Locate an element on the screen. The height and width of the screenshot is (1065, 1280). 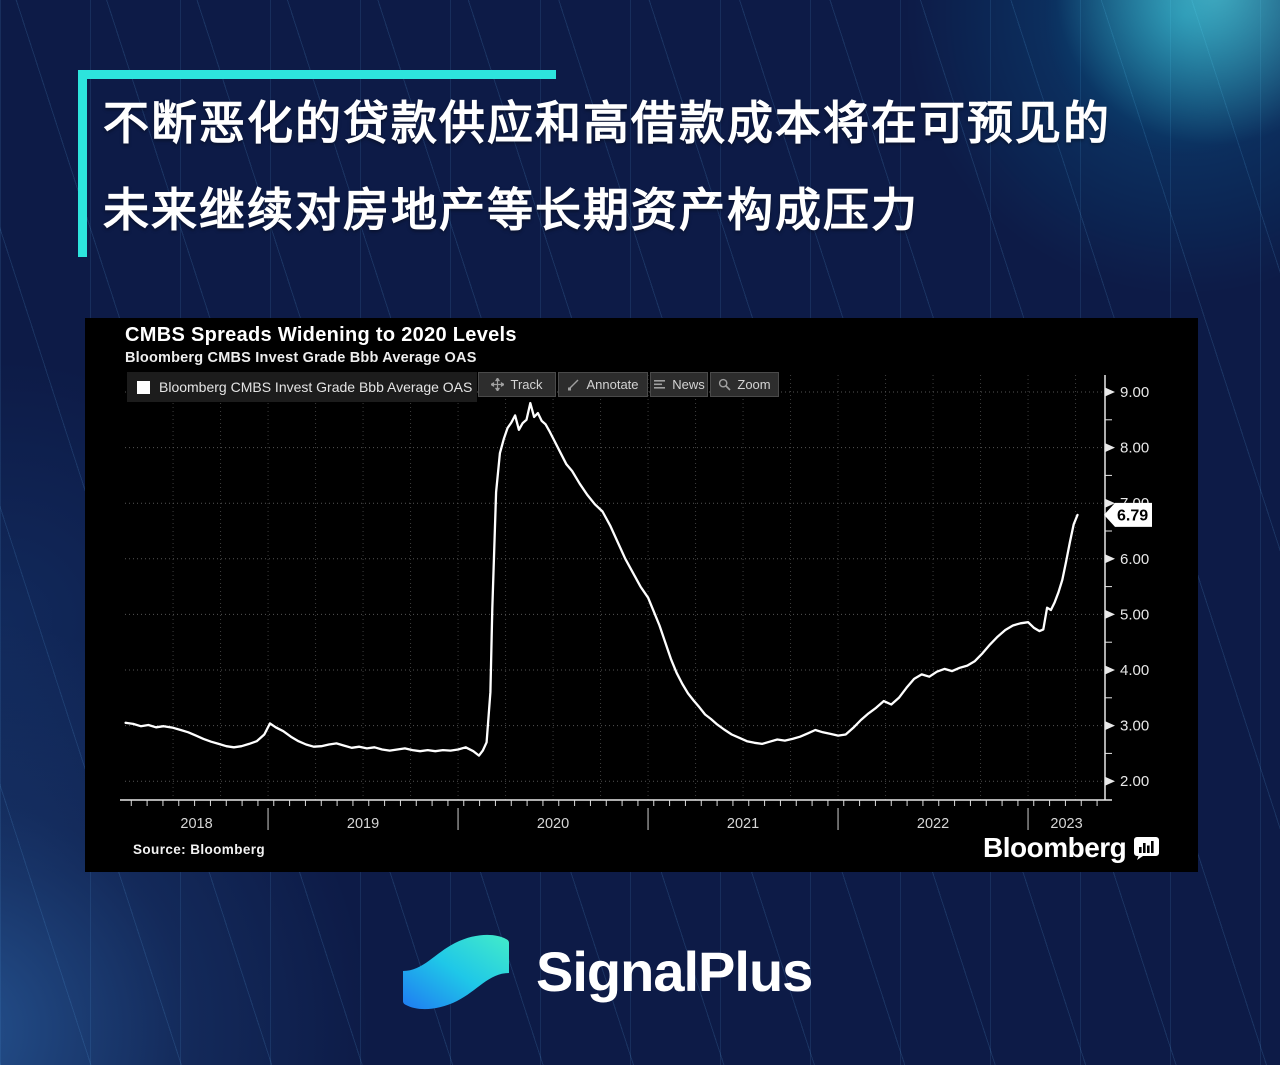
zoom-button: Zoom is located at coordinates (744, 384).